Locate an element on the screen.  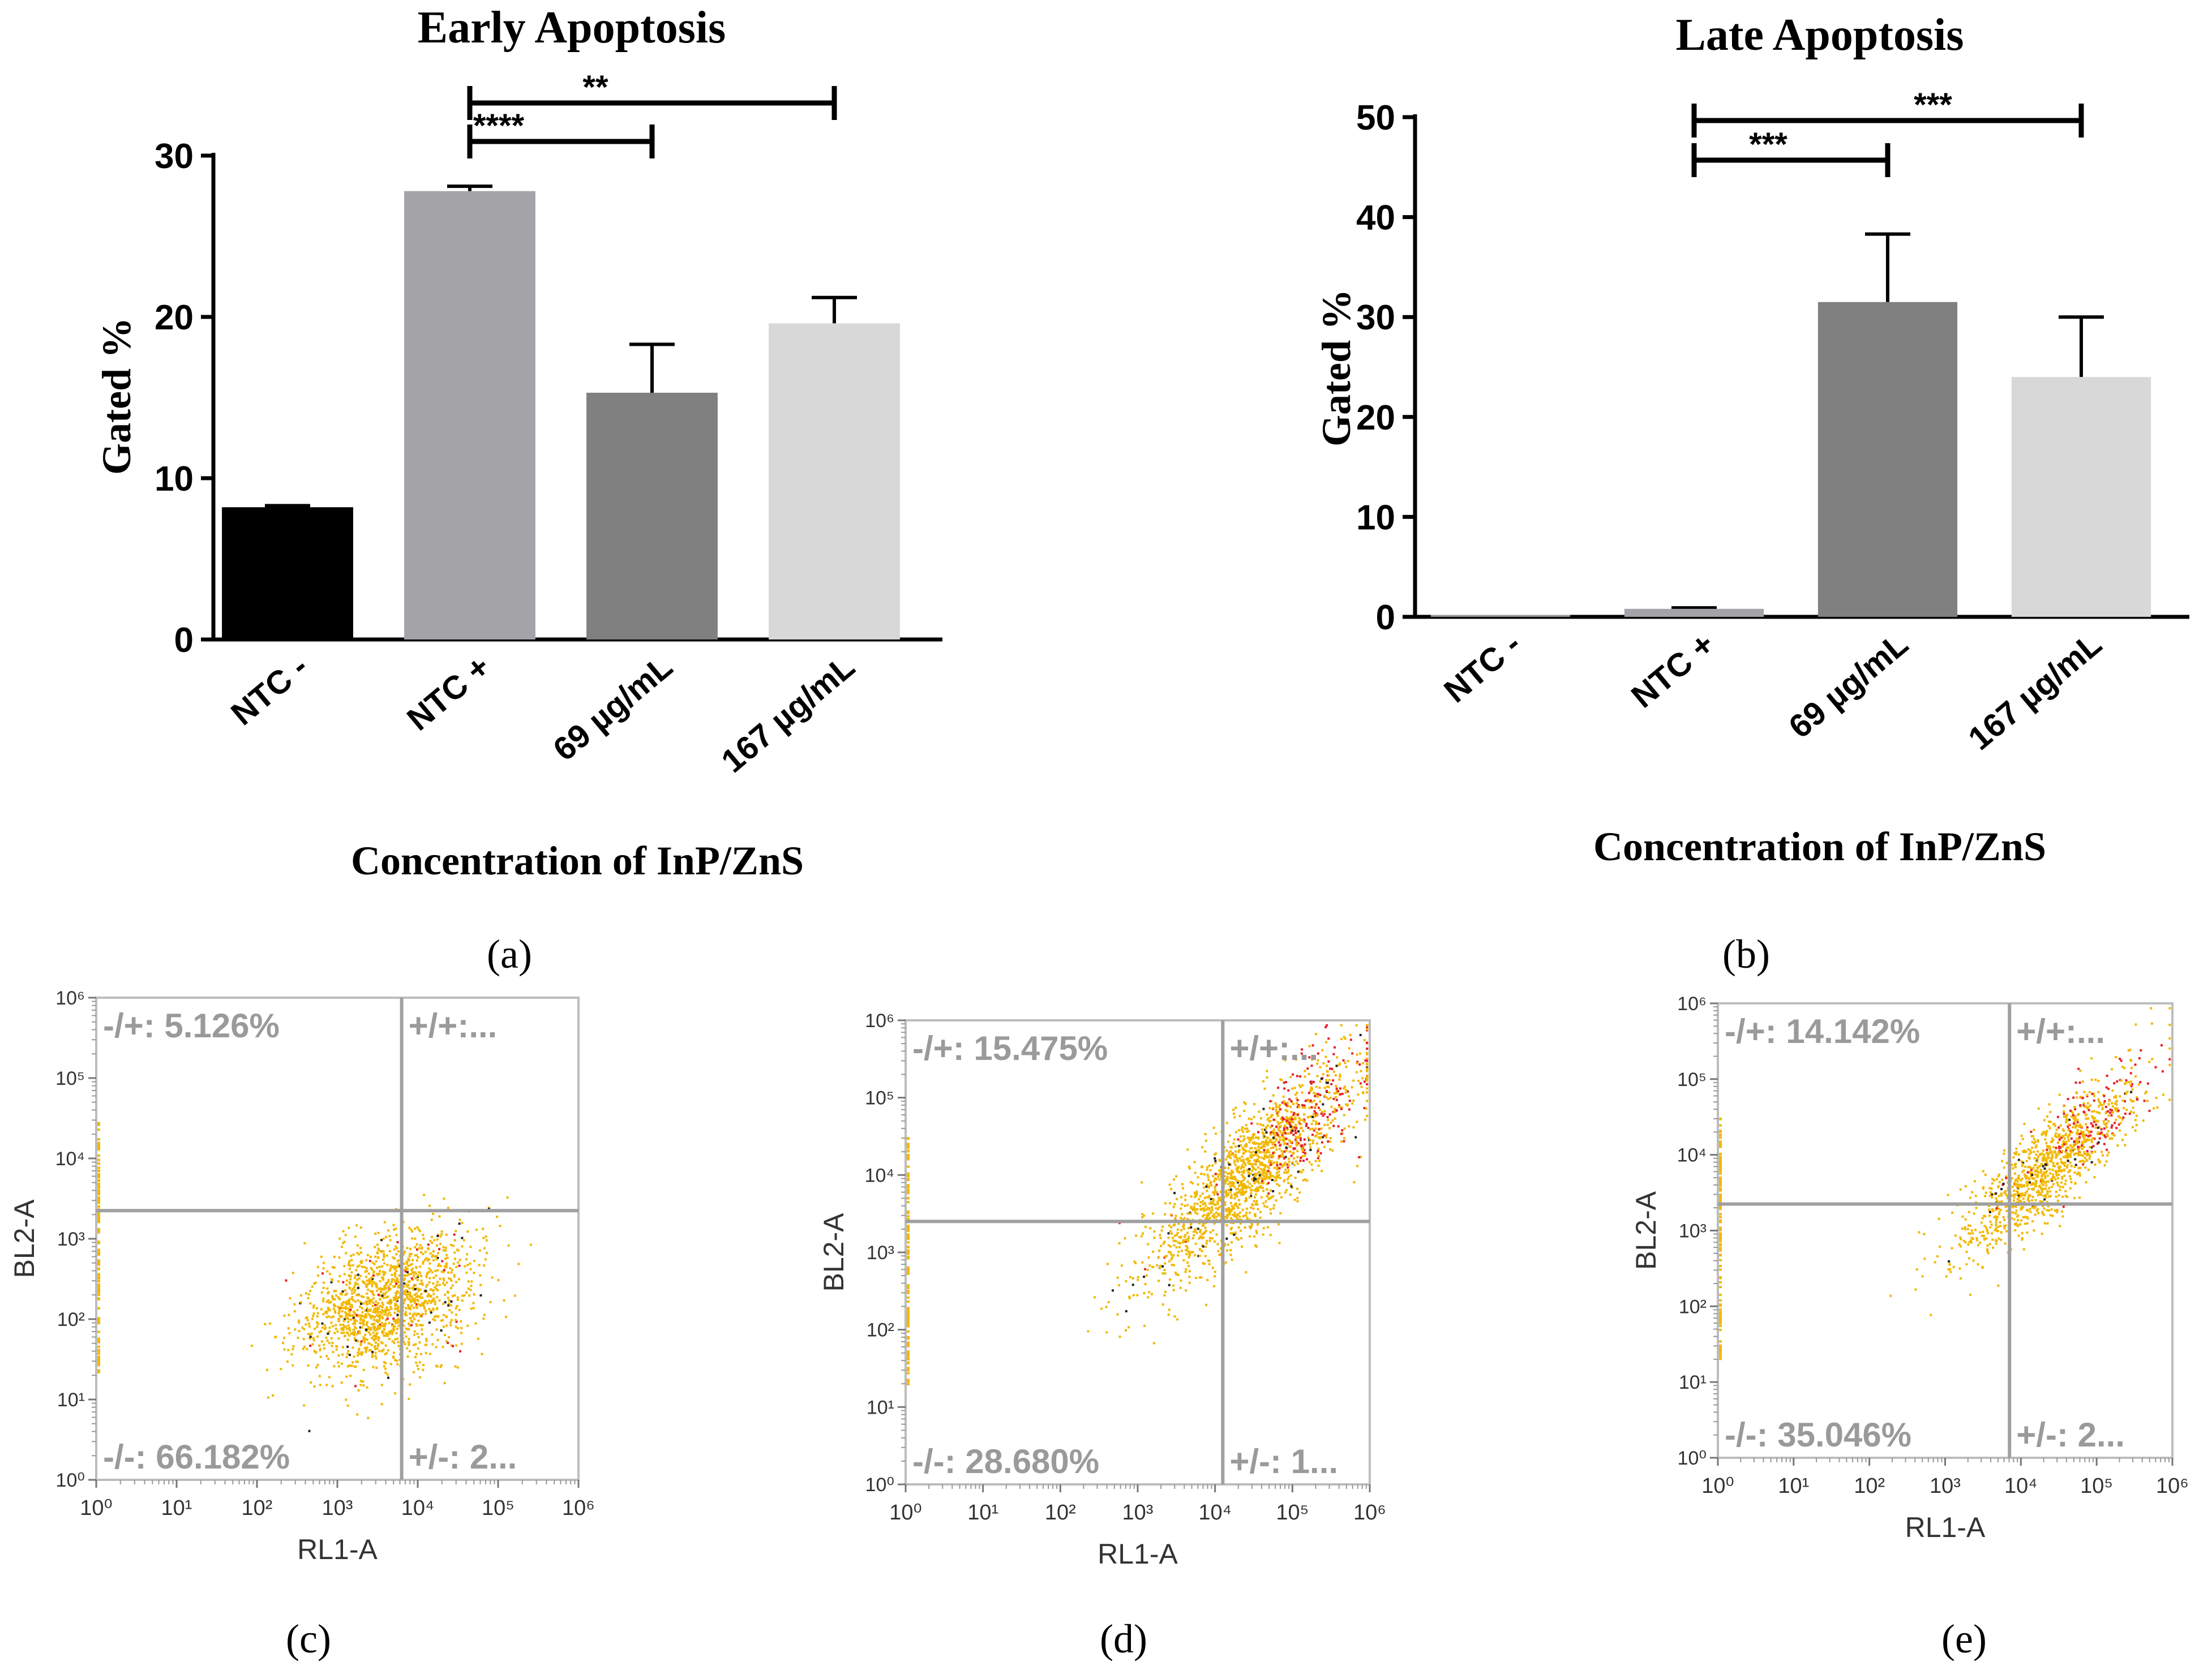
chart-b-y-axis-label: Gated % is located at coordinates (1336, 368).